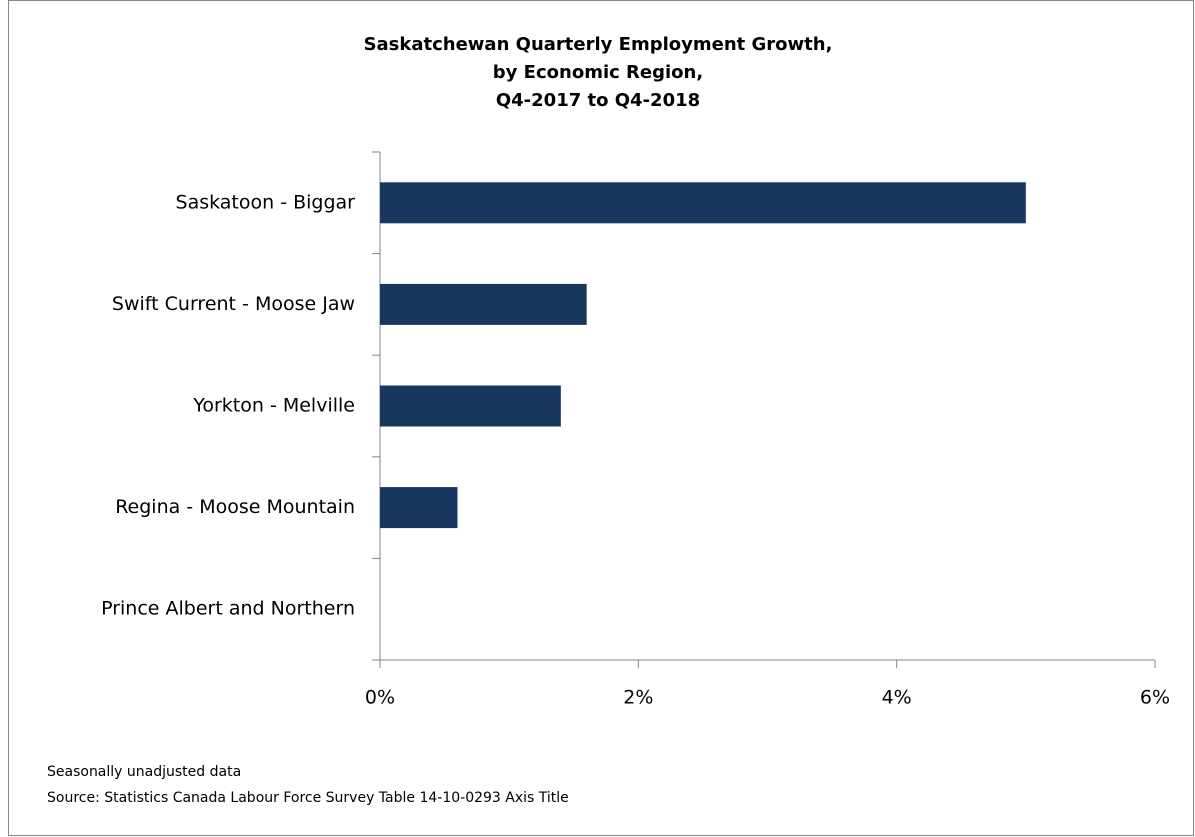 This screenshot has height=837, width=1195. What do you see at coordinates (897, 698) in the screenshot?
I see `x-tick-label: 4%` at bounding box center [897, 698].